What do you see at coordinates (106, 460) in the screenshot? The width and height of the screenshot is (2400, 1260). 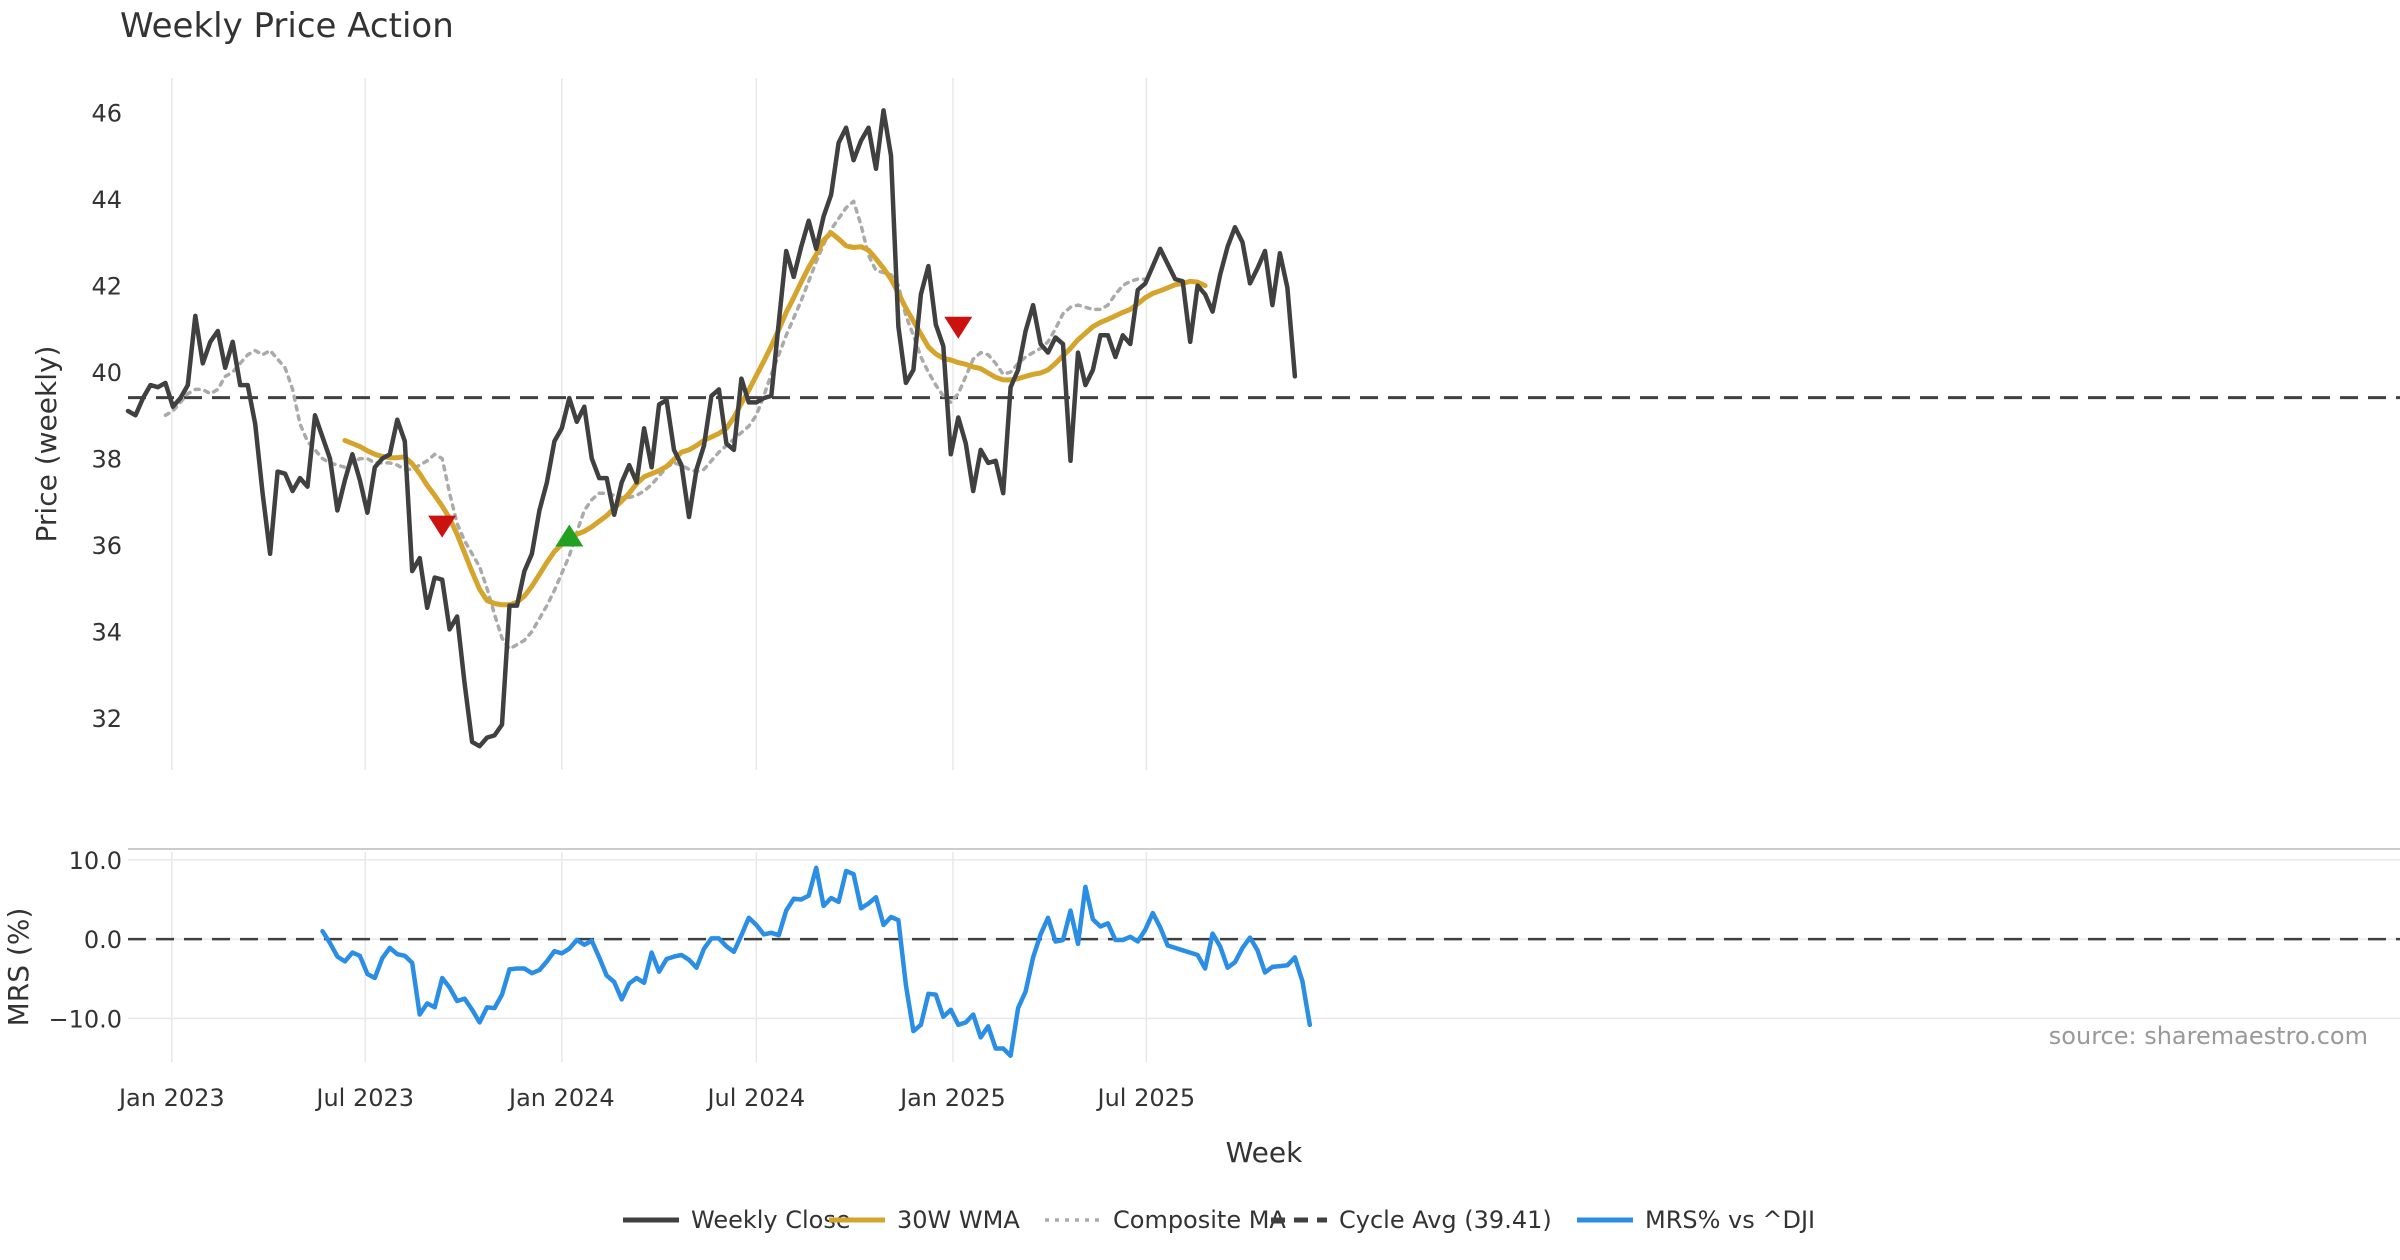 I see `price-y-tick-label: 38` at bounding box center [106, 460].